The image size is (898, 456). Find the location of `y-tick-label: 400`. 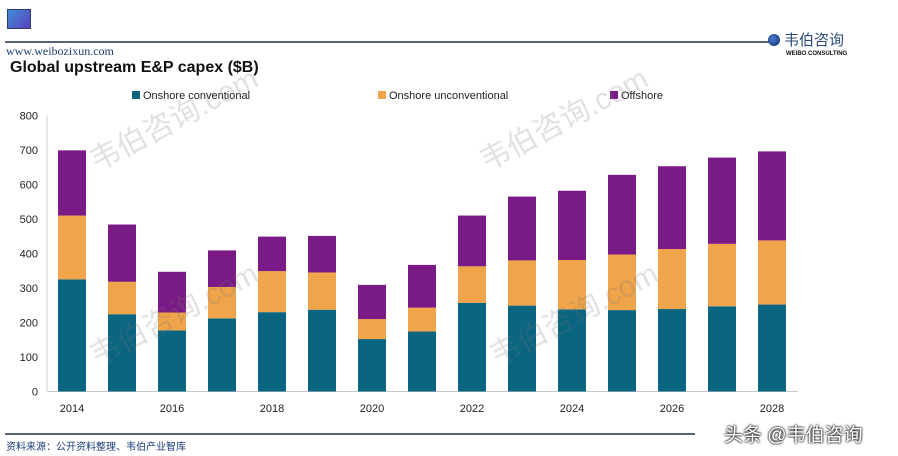

y-tick-label: 400 is located at coordinates (29, 255).